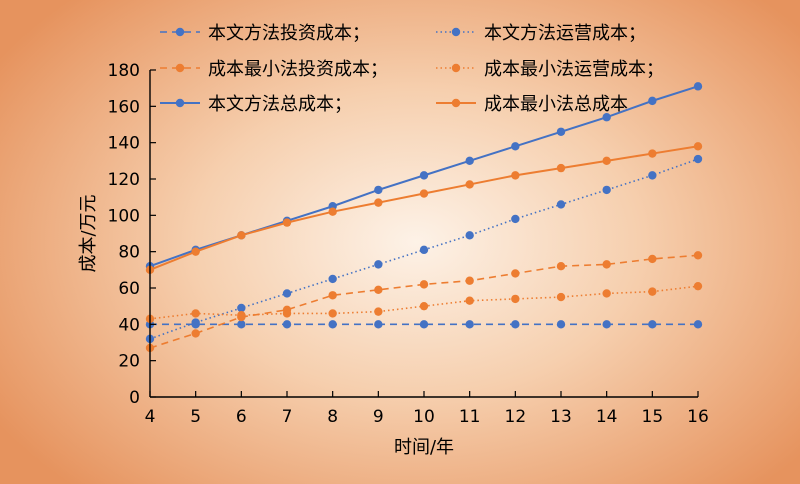 The height and width of the screenshot is (484, 800). I want to click on x-axis-title: 时间/年, so click(424, 447).